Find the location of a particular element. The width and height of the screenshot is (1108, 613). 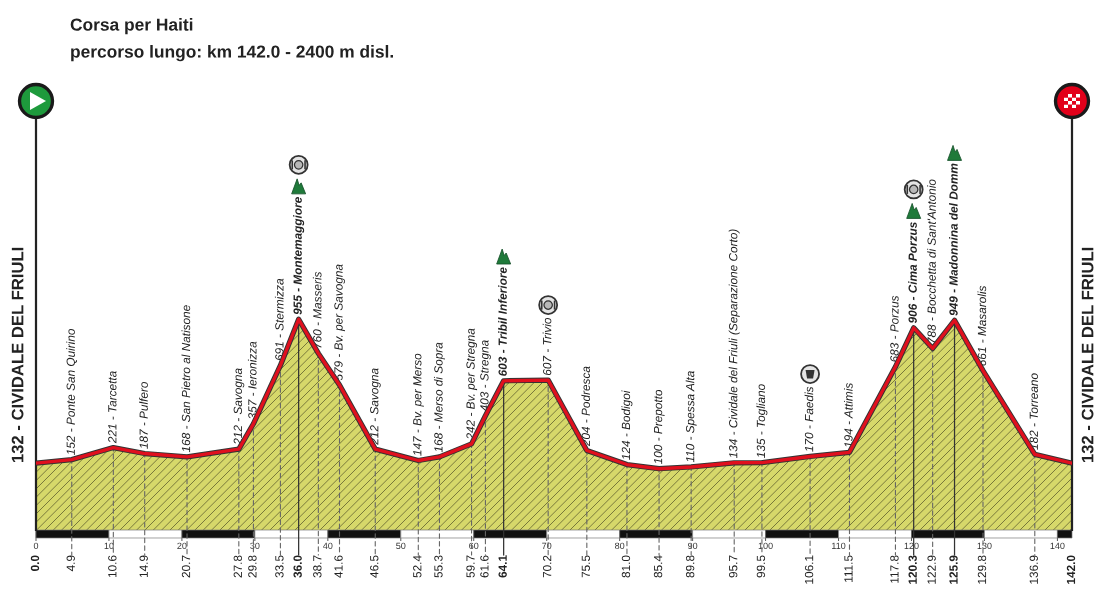

x-tick-label: 140 is located at coordinates (1057, 546).